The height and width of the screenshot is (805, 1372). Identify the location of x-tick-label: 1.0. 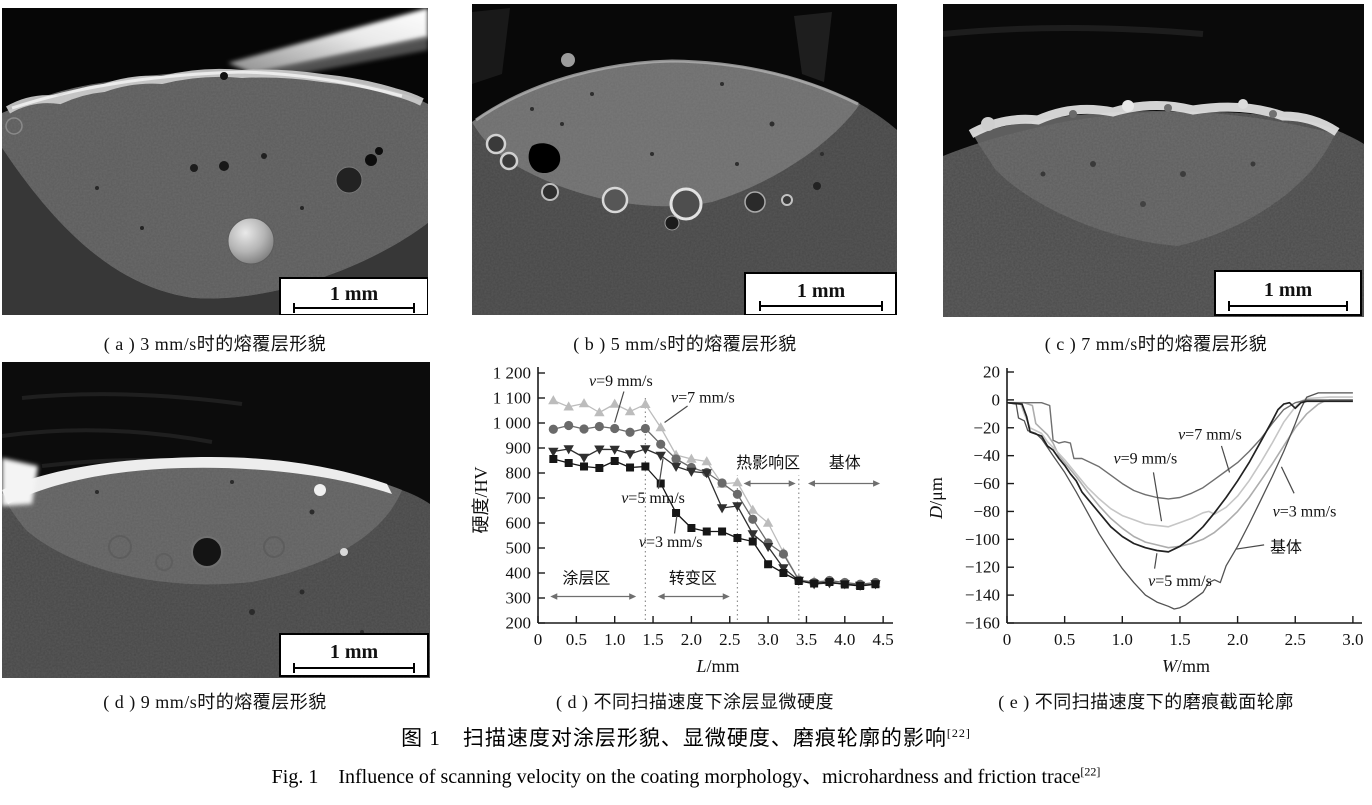
(614, 639).